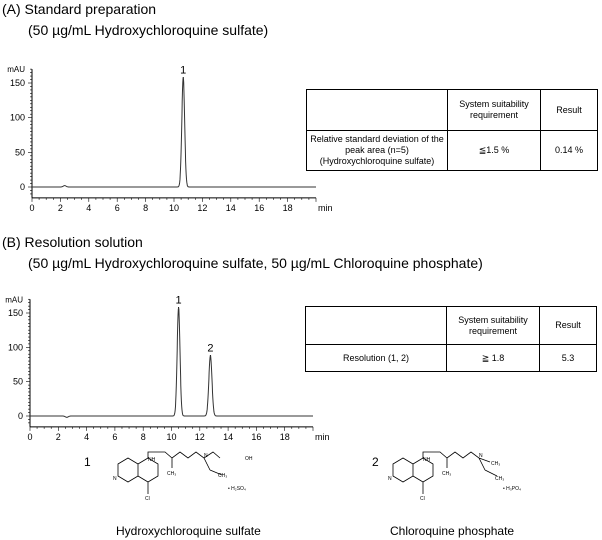 This screenshot has width=602, height=540. What do you see at coordinates (493, 358) in the screenshot?
I see `row-requirement: ≧ 1.8` at bounding box center [493, 358].